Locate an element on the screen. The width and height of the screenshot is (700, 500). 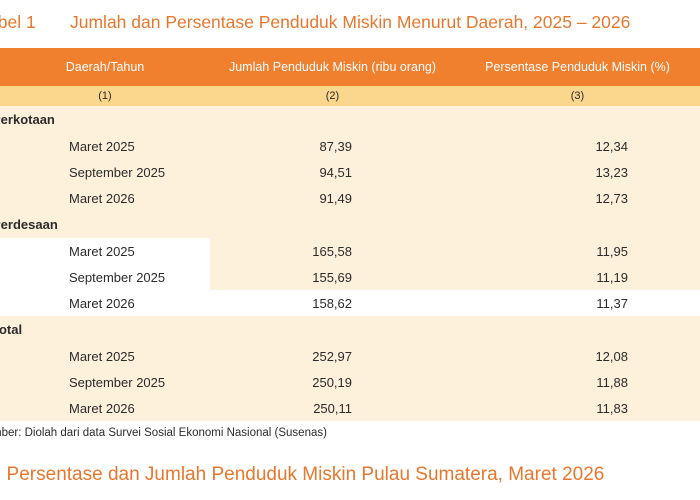
percent-cell: 12,08 is located at coordinates (577, 356).